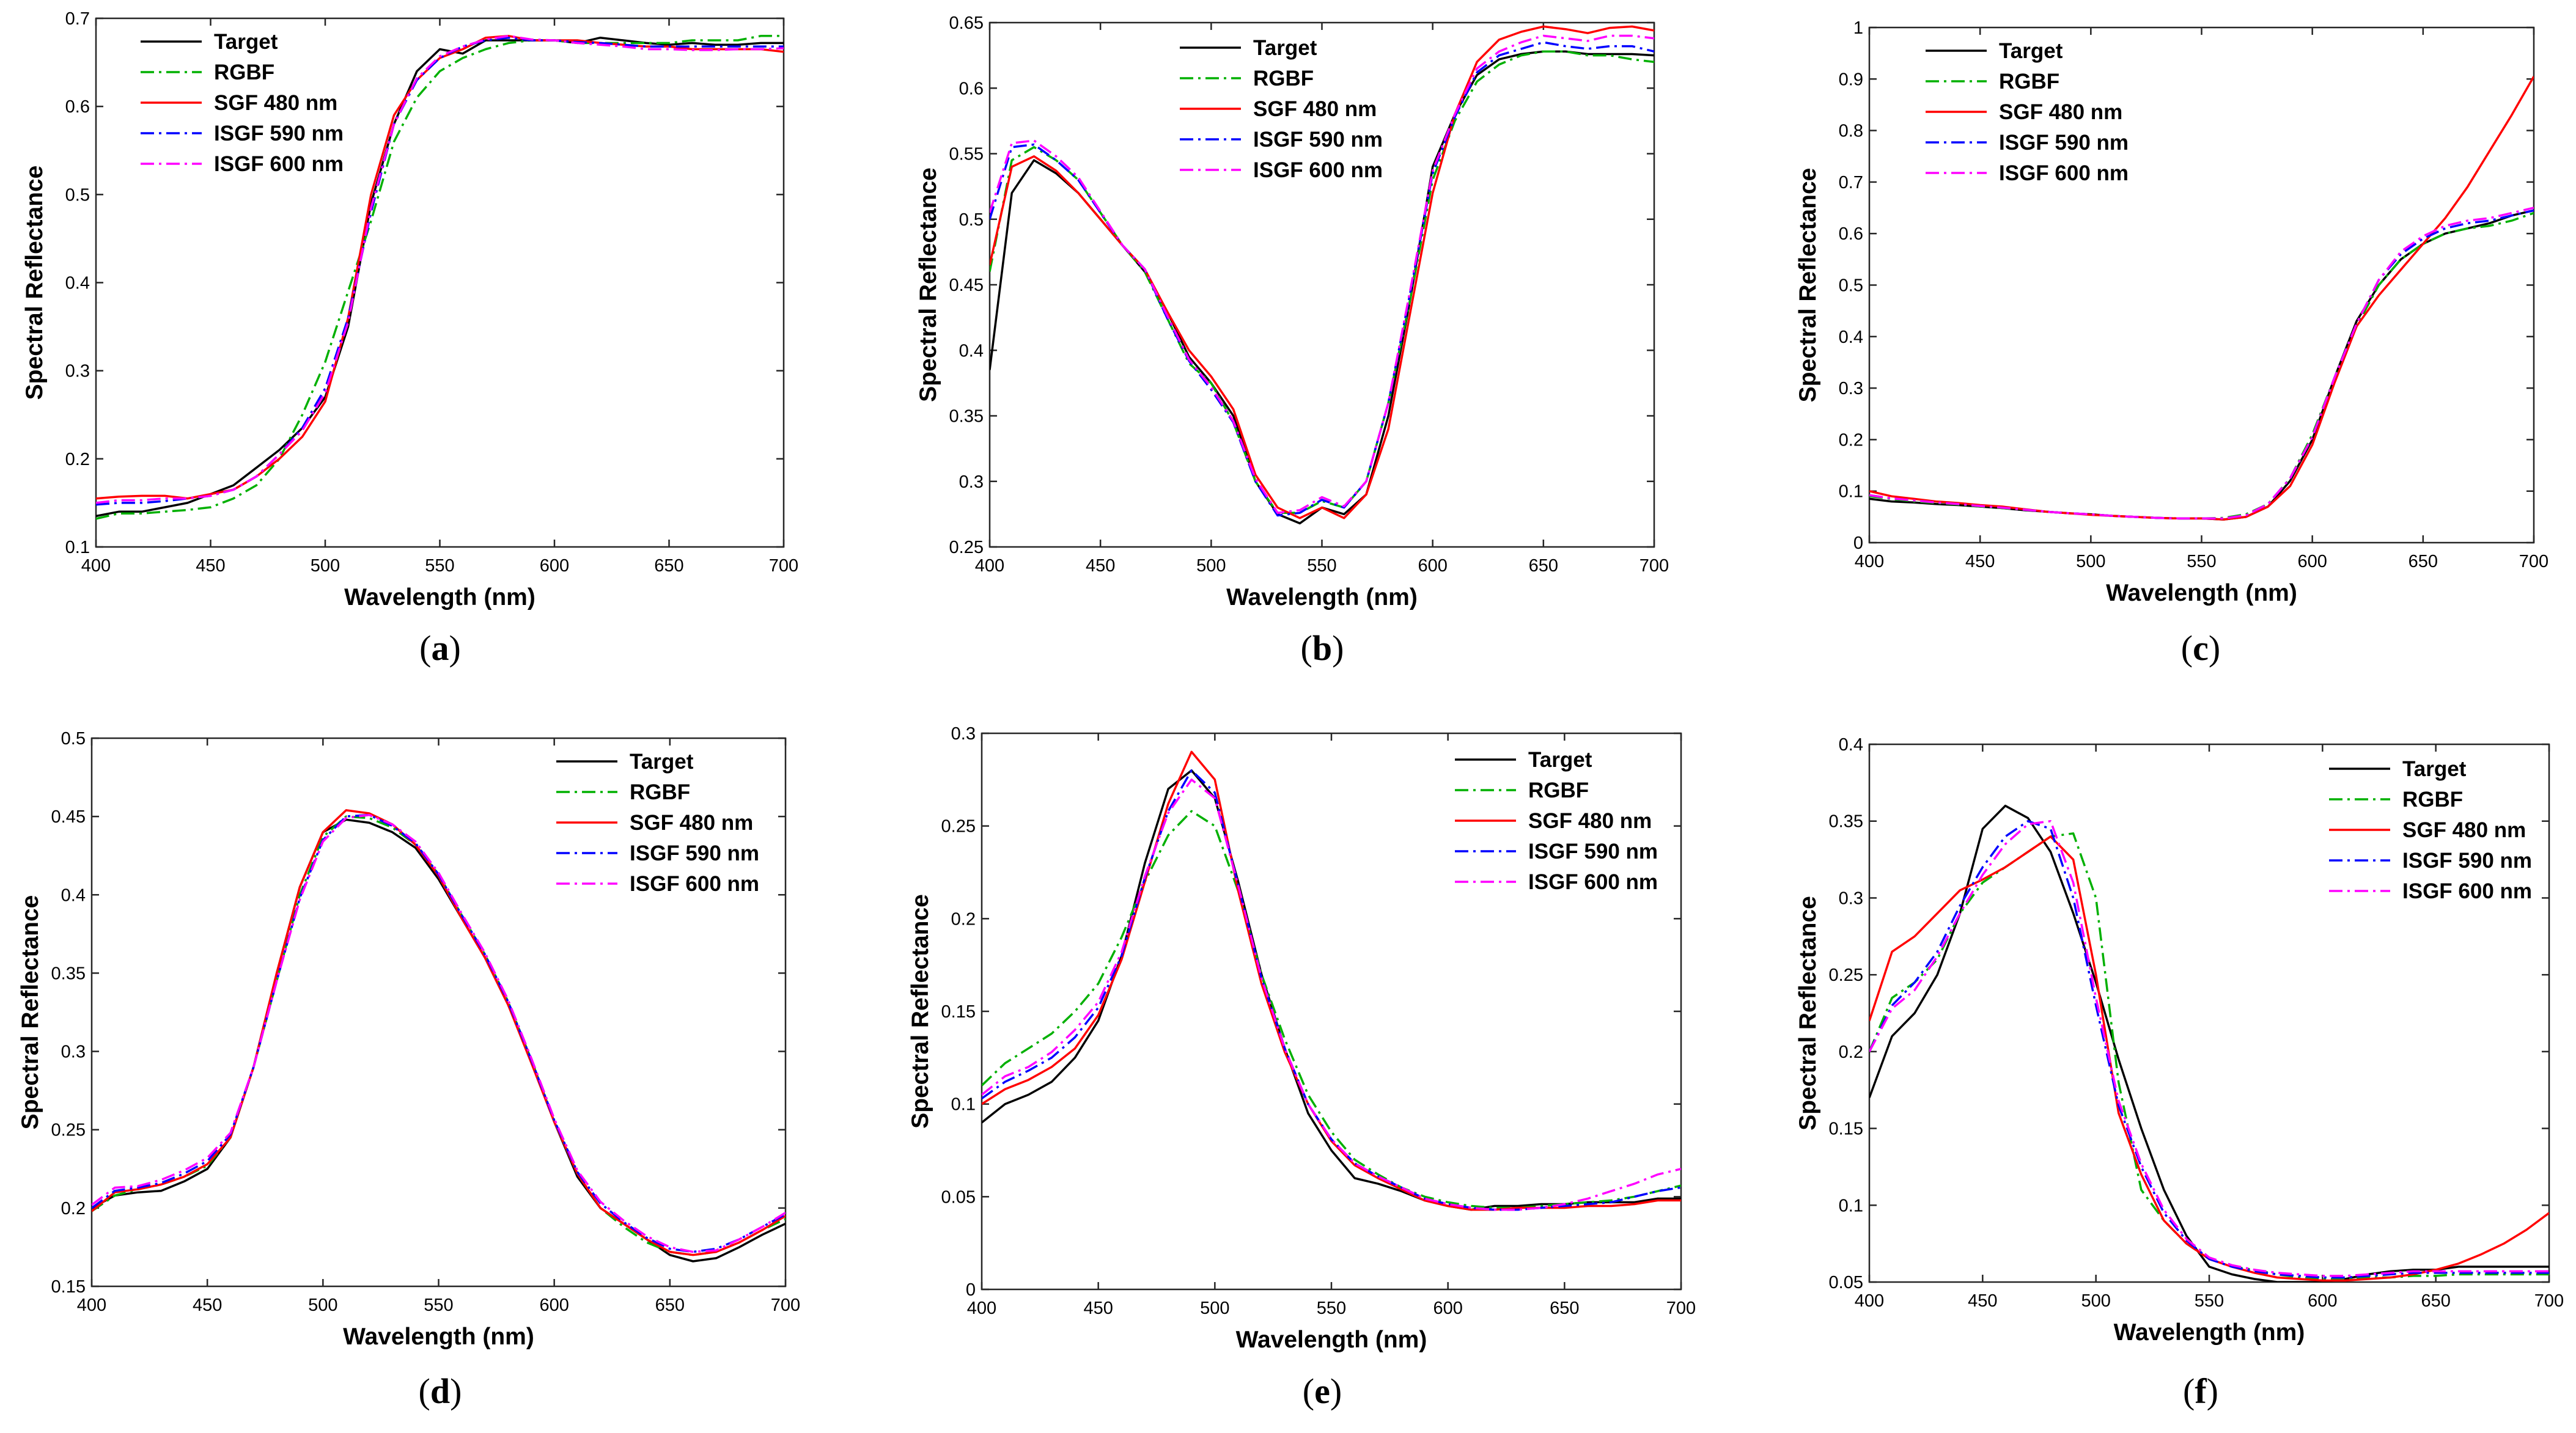  What do you see at coordinates (77, 195) in the screenshot?
I see `y-tick-label: 0.5` at bounding box center [77, 195].